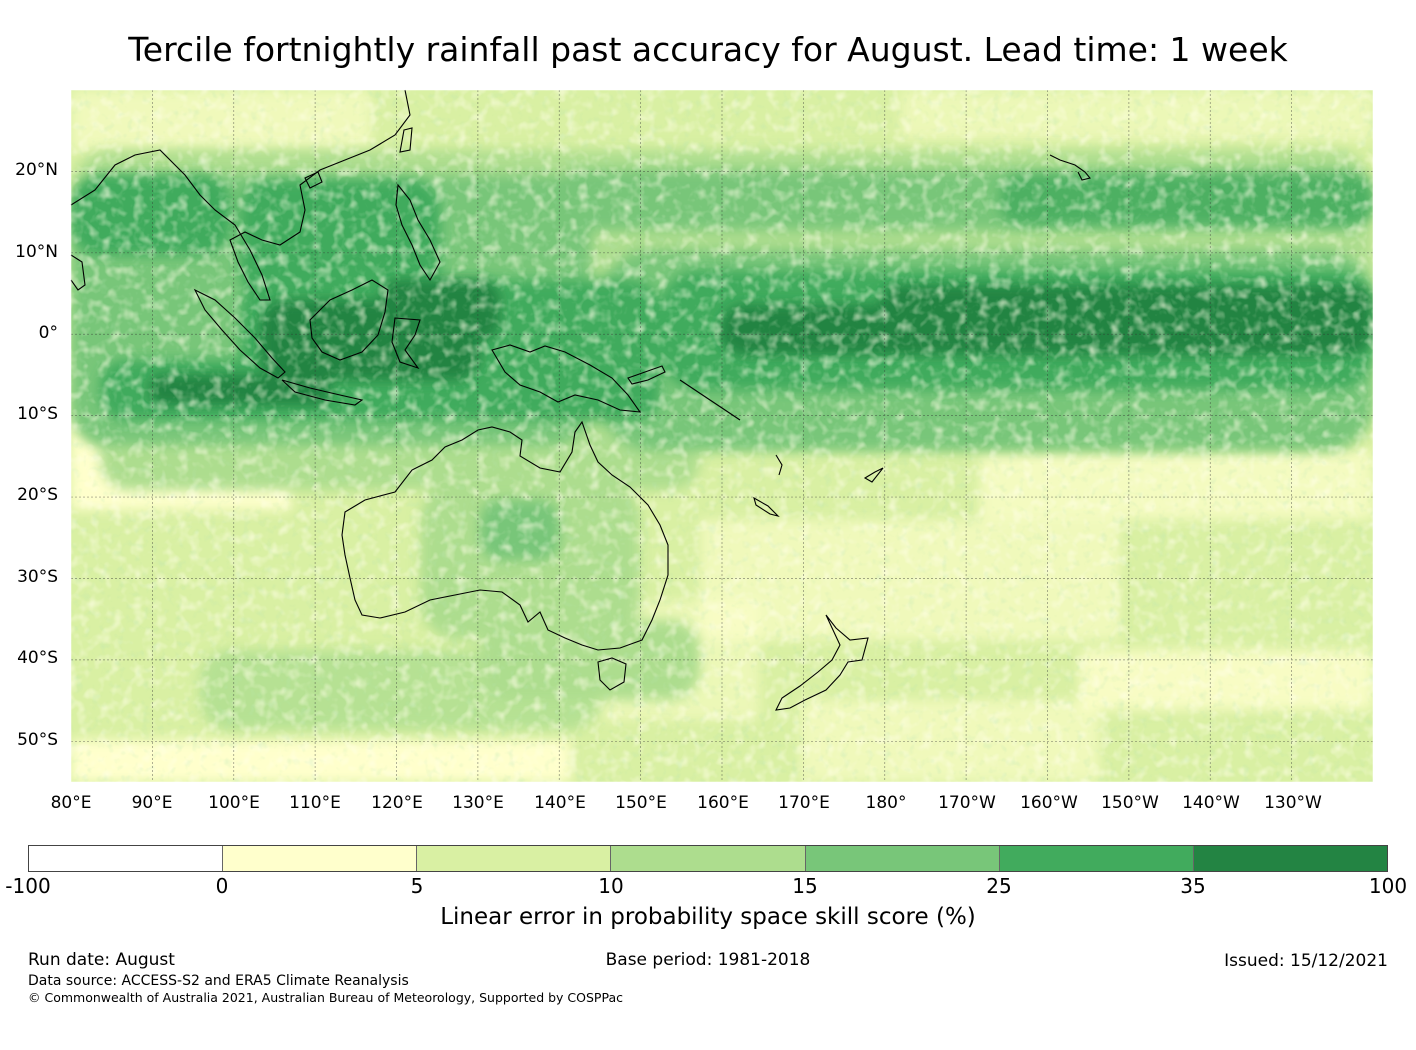 The image size is (1416, 1050). Describe the element at coordinates (101, 960) in the screenshot. I see `run-date: Run date: August` at that location.